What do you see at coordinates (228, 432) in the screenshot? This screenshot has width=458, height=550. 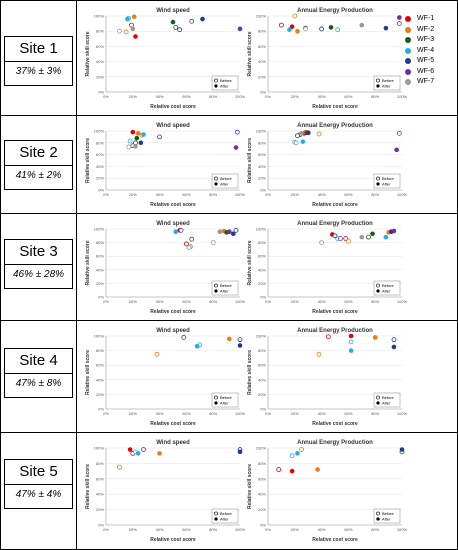 I see `row-divider` at bounding box center [228, 432].